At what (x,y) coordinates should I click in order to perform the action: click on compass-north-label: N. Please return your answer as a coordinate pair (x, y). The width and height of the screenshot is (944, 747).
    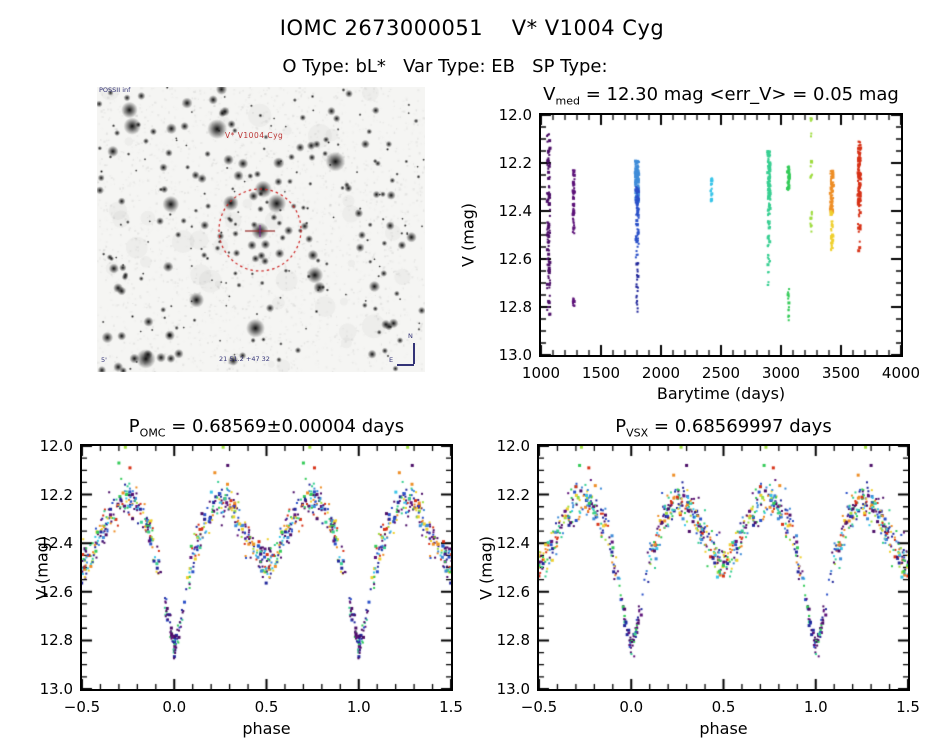
    Looking at the image, I should click on (410, 336).